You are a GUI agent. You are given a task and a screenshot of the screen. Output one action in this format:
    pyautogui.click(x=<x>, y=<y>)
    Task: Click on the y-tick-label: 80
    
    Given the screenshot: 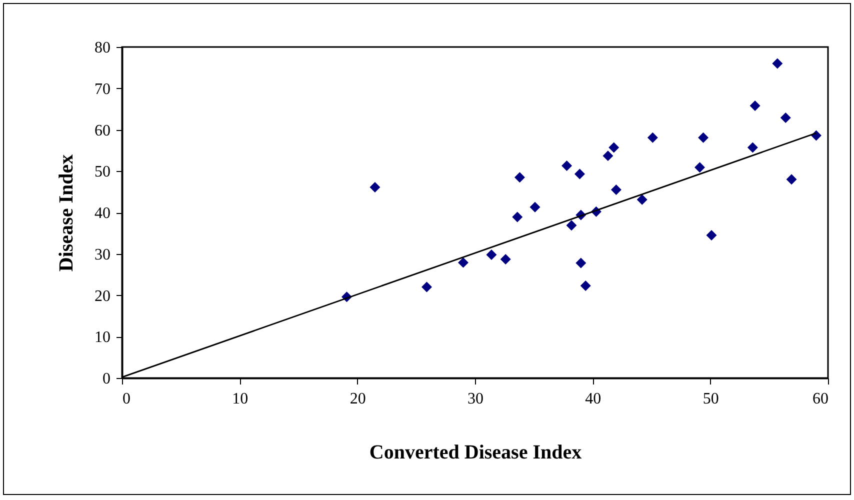 What is the action you would take?
    pyautogui.click(x=102, y=48)
    